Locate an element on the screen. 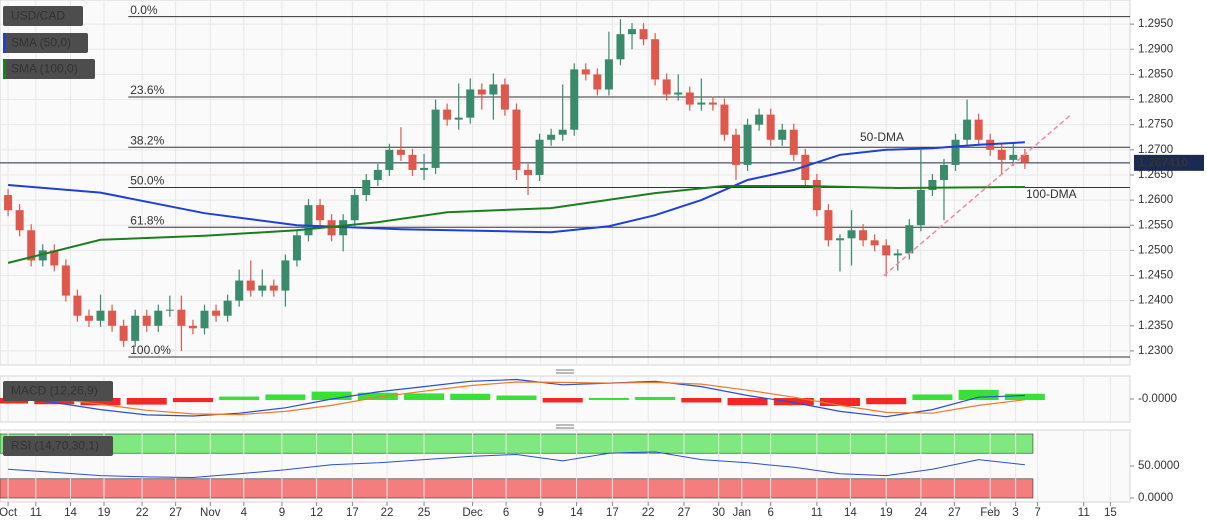  x-tick-label: Jan is located at coordinates (742, 513).